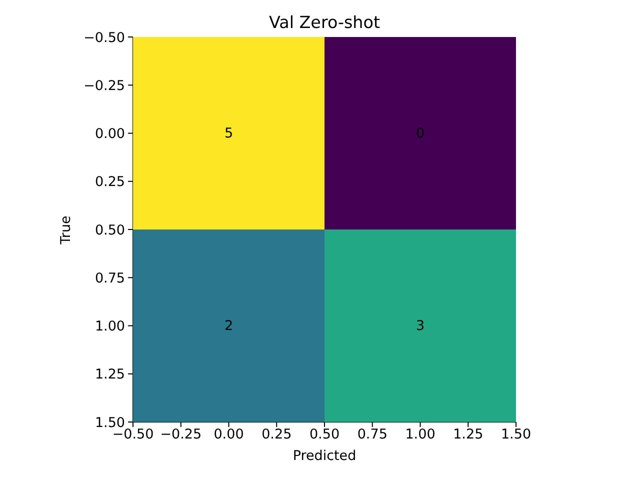 This screenshot has height=480, width=640. Describe the element at coordinates (181, 434) in the screenshot. I see `x-tick-label: −0.25` at that location.